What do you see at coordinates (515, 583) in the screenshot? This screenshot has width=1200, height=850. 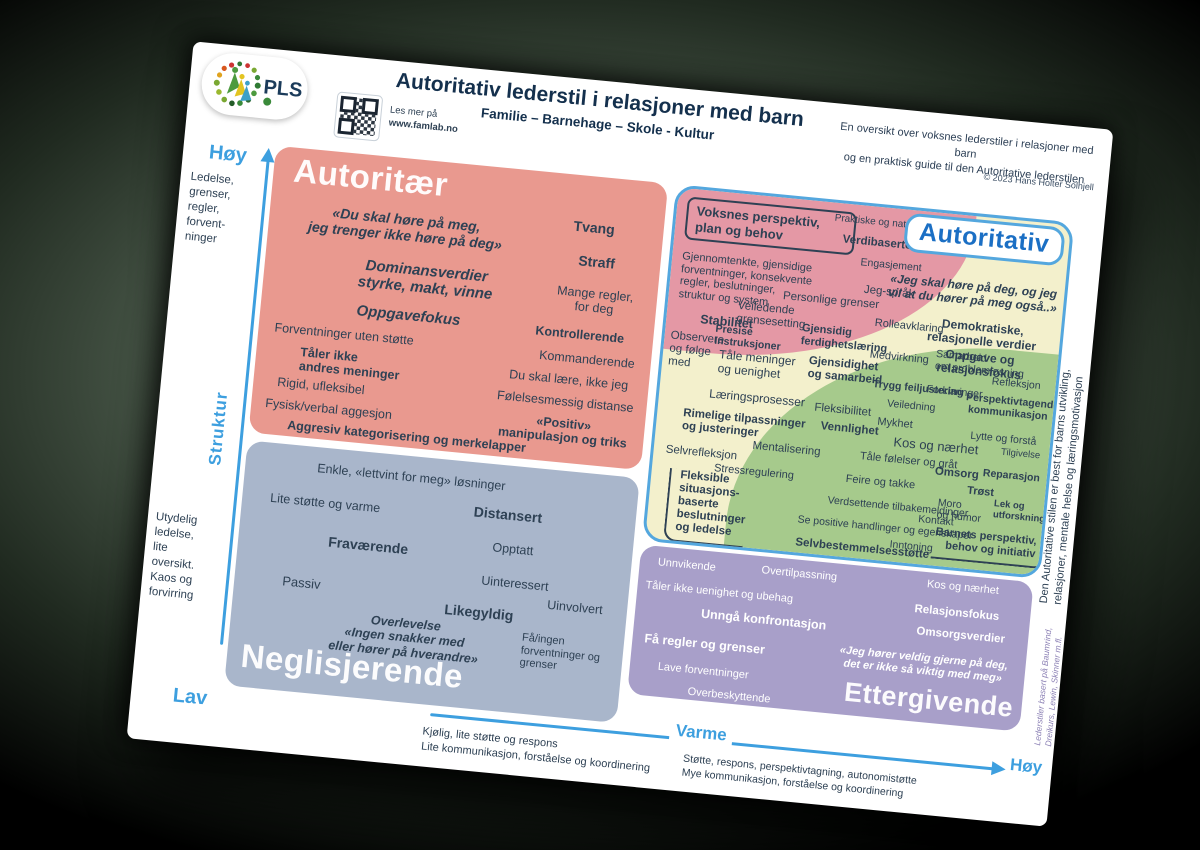 I see `cloud-item: Uinteressert` at bounding box center [515, 583].